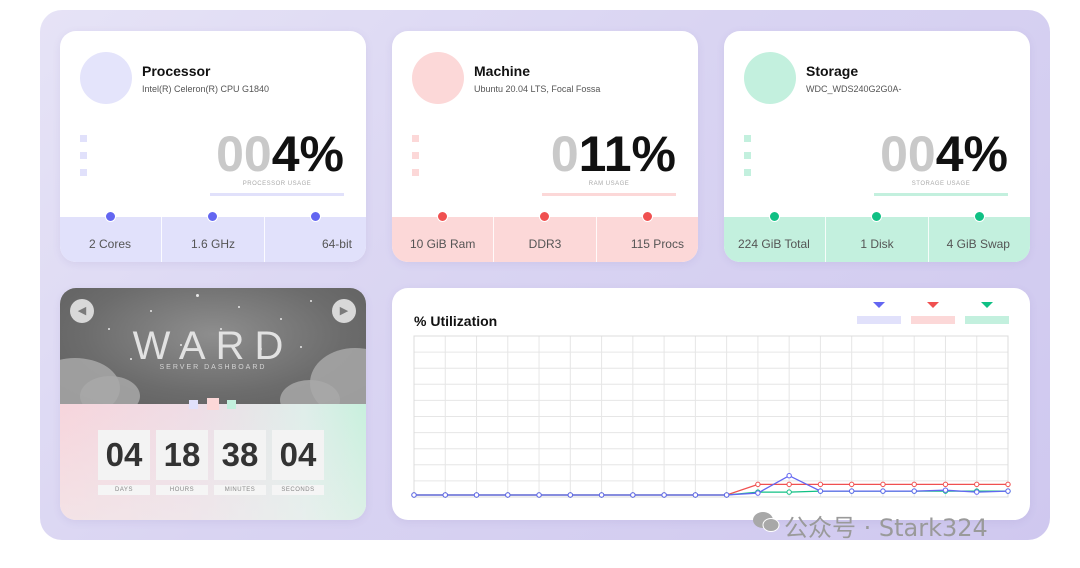 This screenshot has height=568, width=1080. What do you see at coordinates (941, 184) in the screenshot?
I see `usage-label: STORAGE USAGE` at bounding box center [941, 184].